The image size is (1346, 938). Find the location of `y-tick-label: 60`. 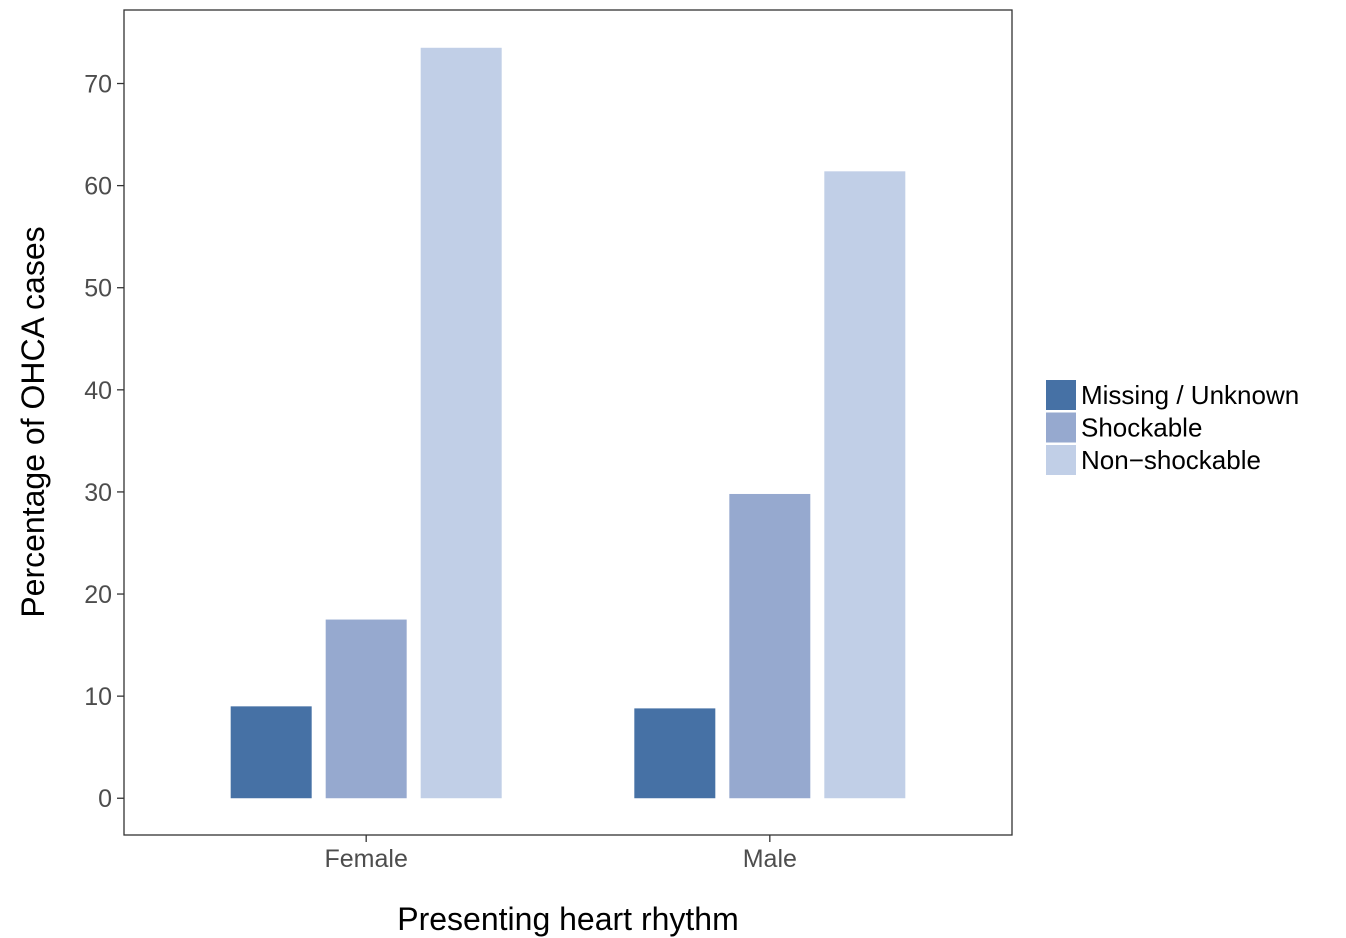

y-tick-label: 60 is located at coordinates (98, 187).